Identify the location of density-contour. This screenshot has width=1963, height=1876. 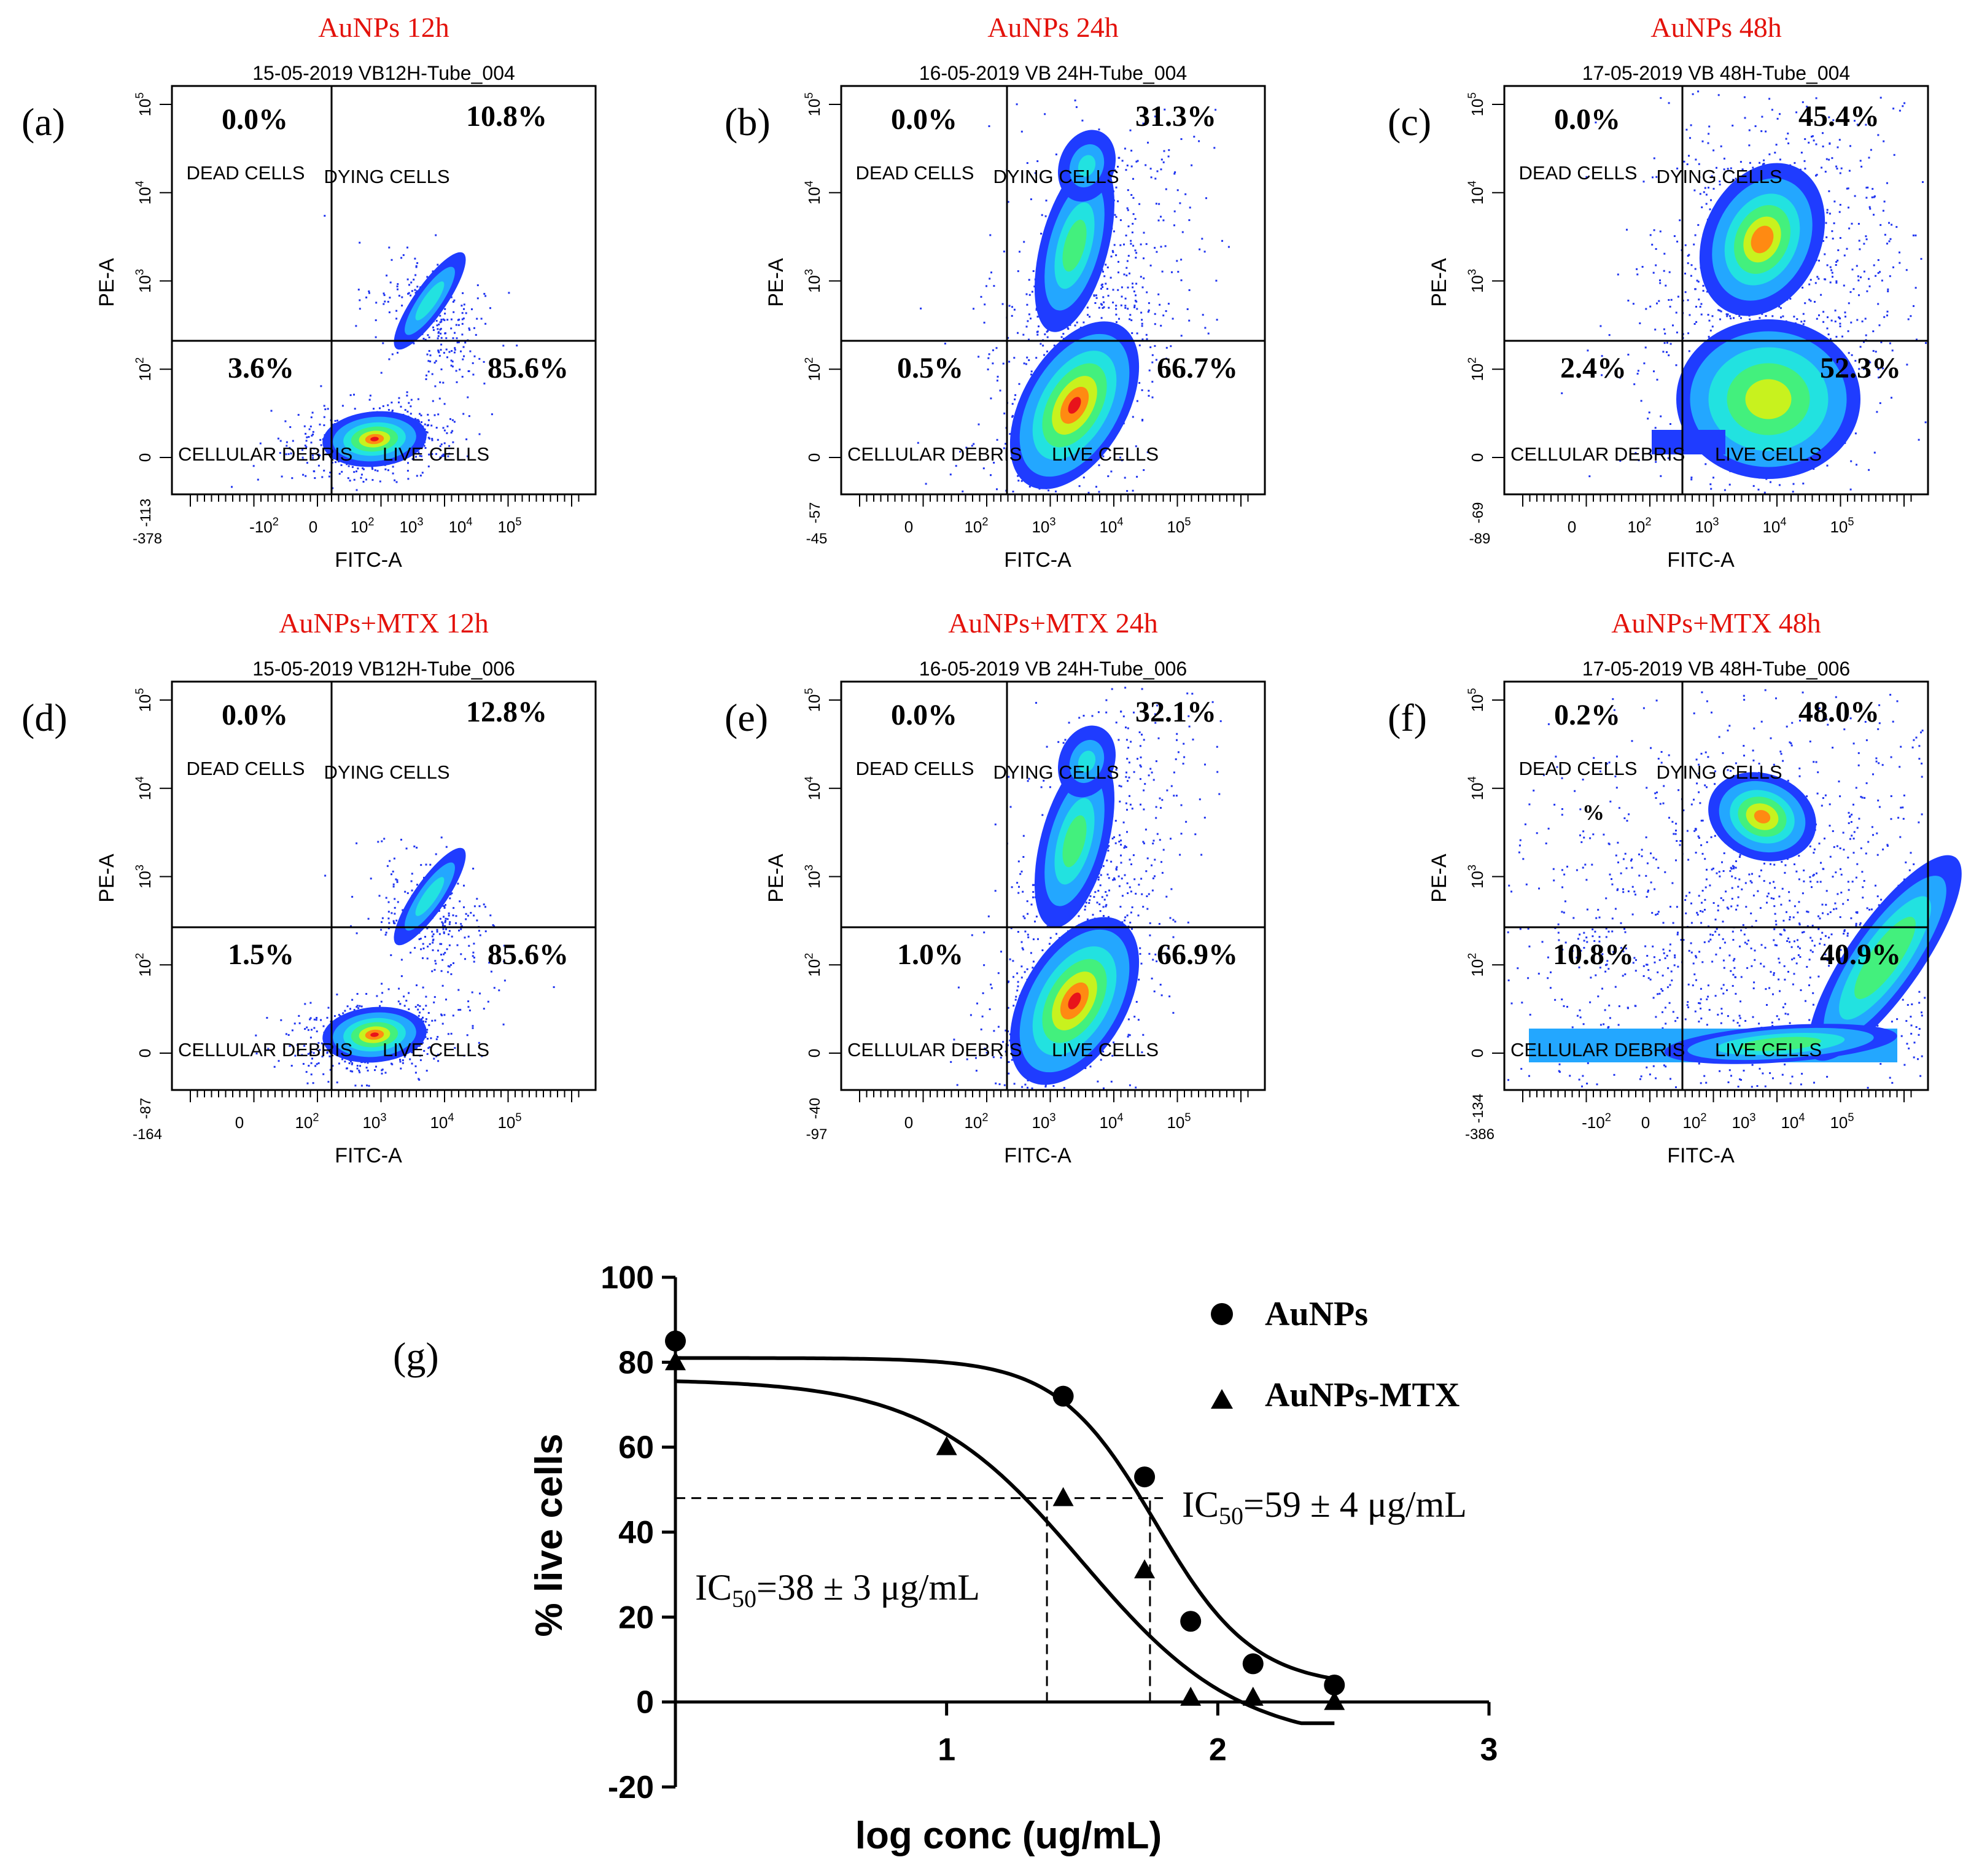
(430, 896).